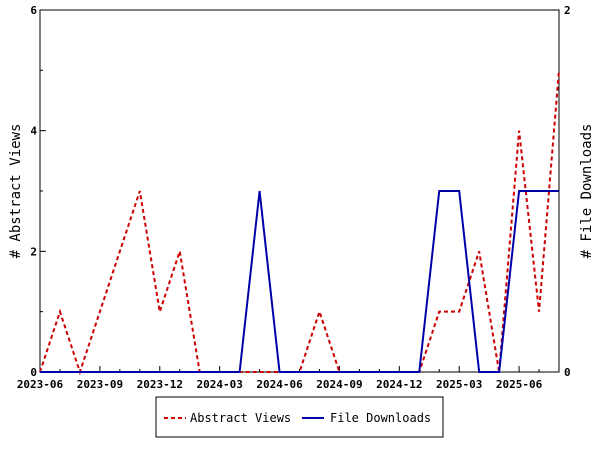 The image size is (600, 450). I want to click on legend: Abstract Views File Downloads, so click(299, 417).